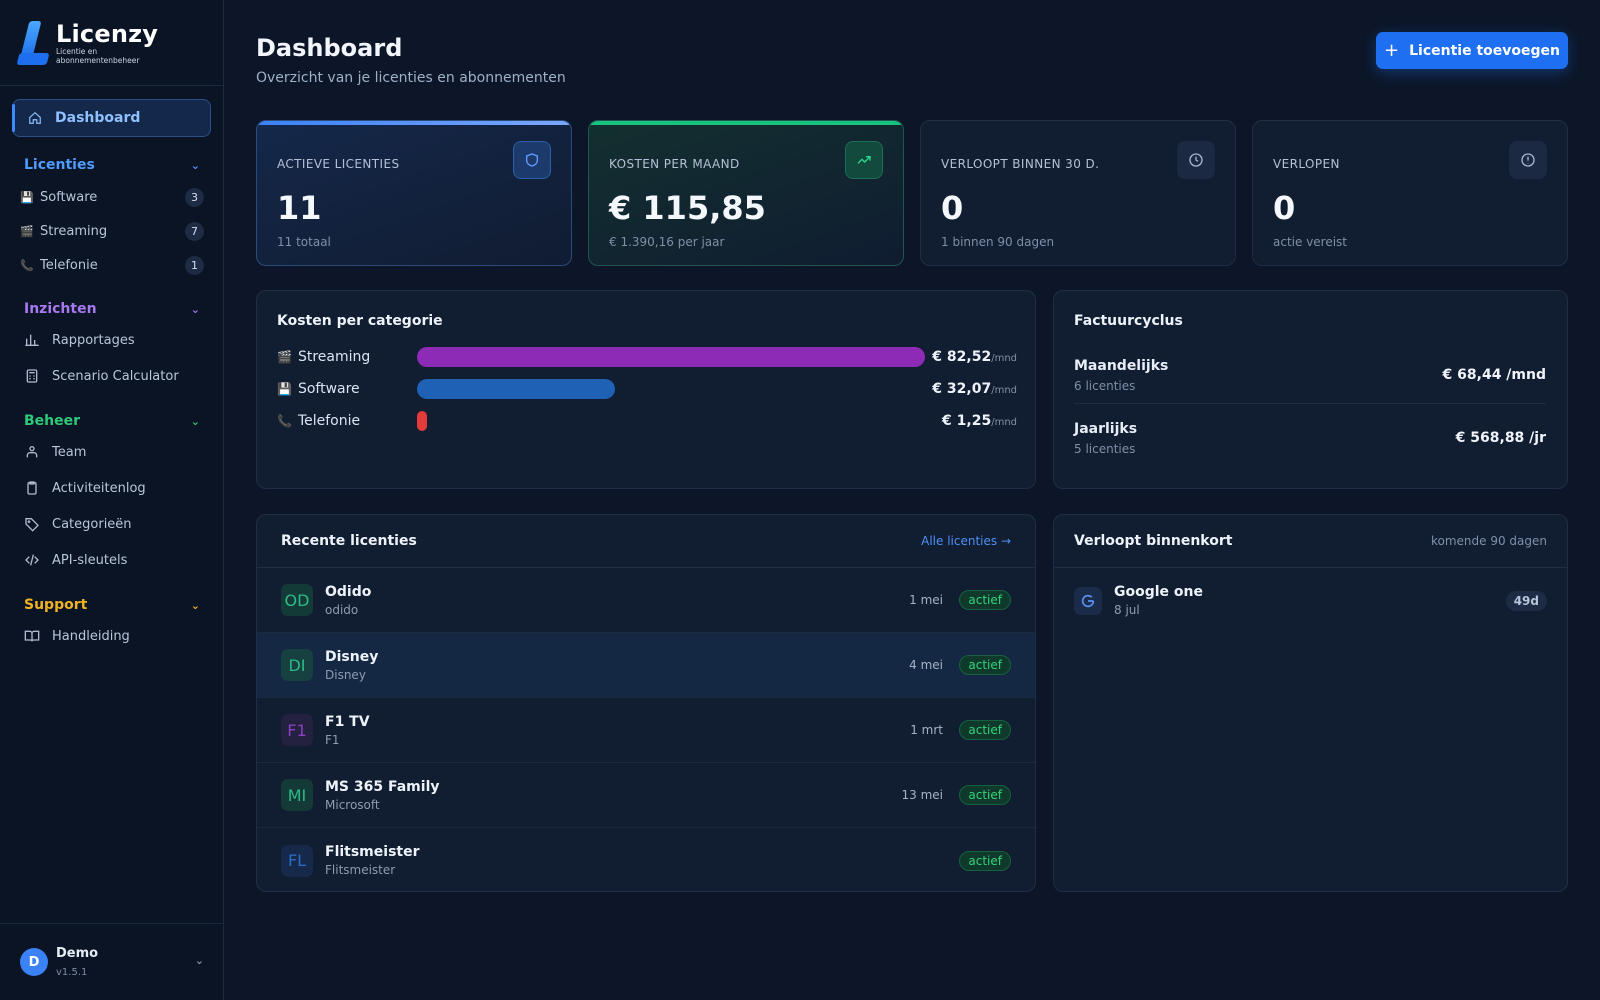  I want to click on license-row: MI MS 365 Family Microsoft 13 mei actief, so click(646, 795).